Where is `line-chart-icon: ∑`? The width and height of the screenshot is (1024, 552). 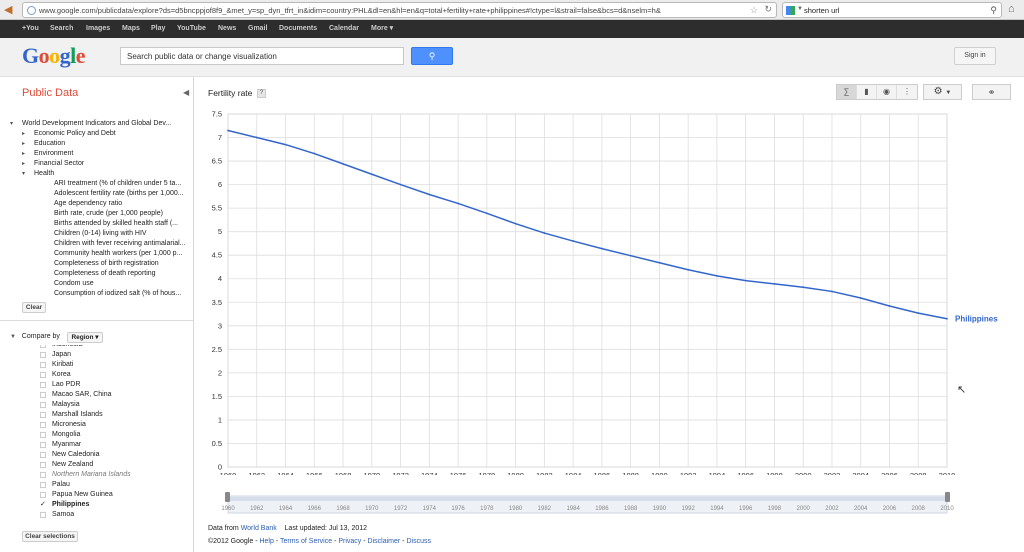 line-chart-icon: ∑ is located at coordinates (847, 92).